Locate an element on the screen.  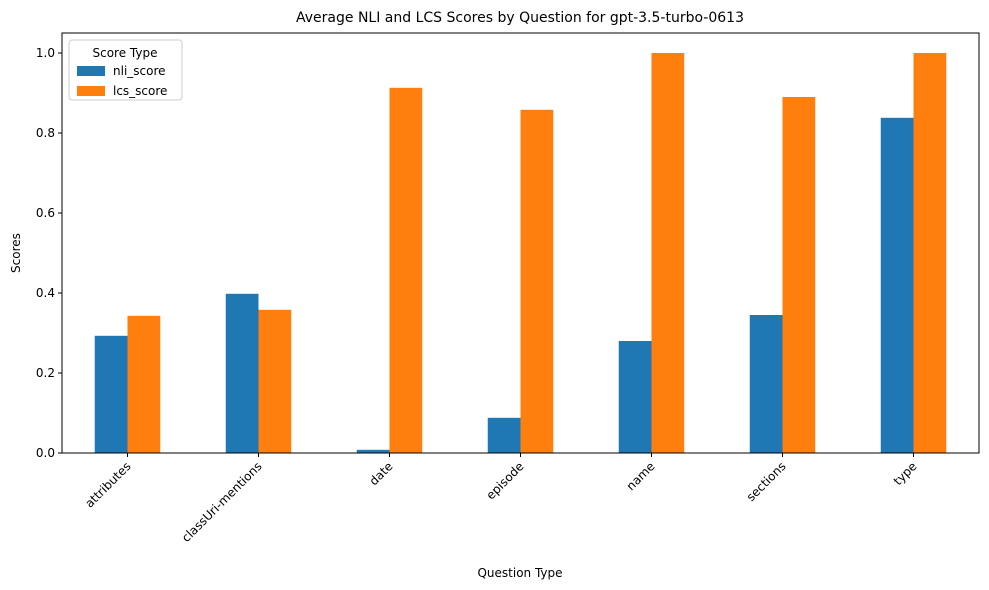
bar-lcs_score-classUri-mentions is located at coordinates (275, 381).